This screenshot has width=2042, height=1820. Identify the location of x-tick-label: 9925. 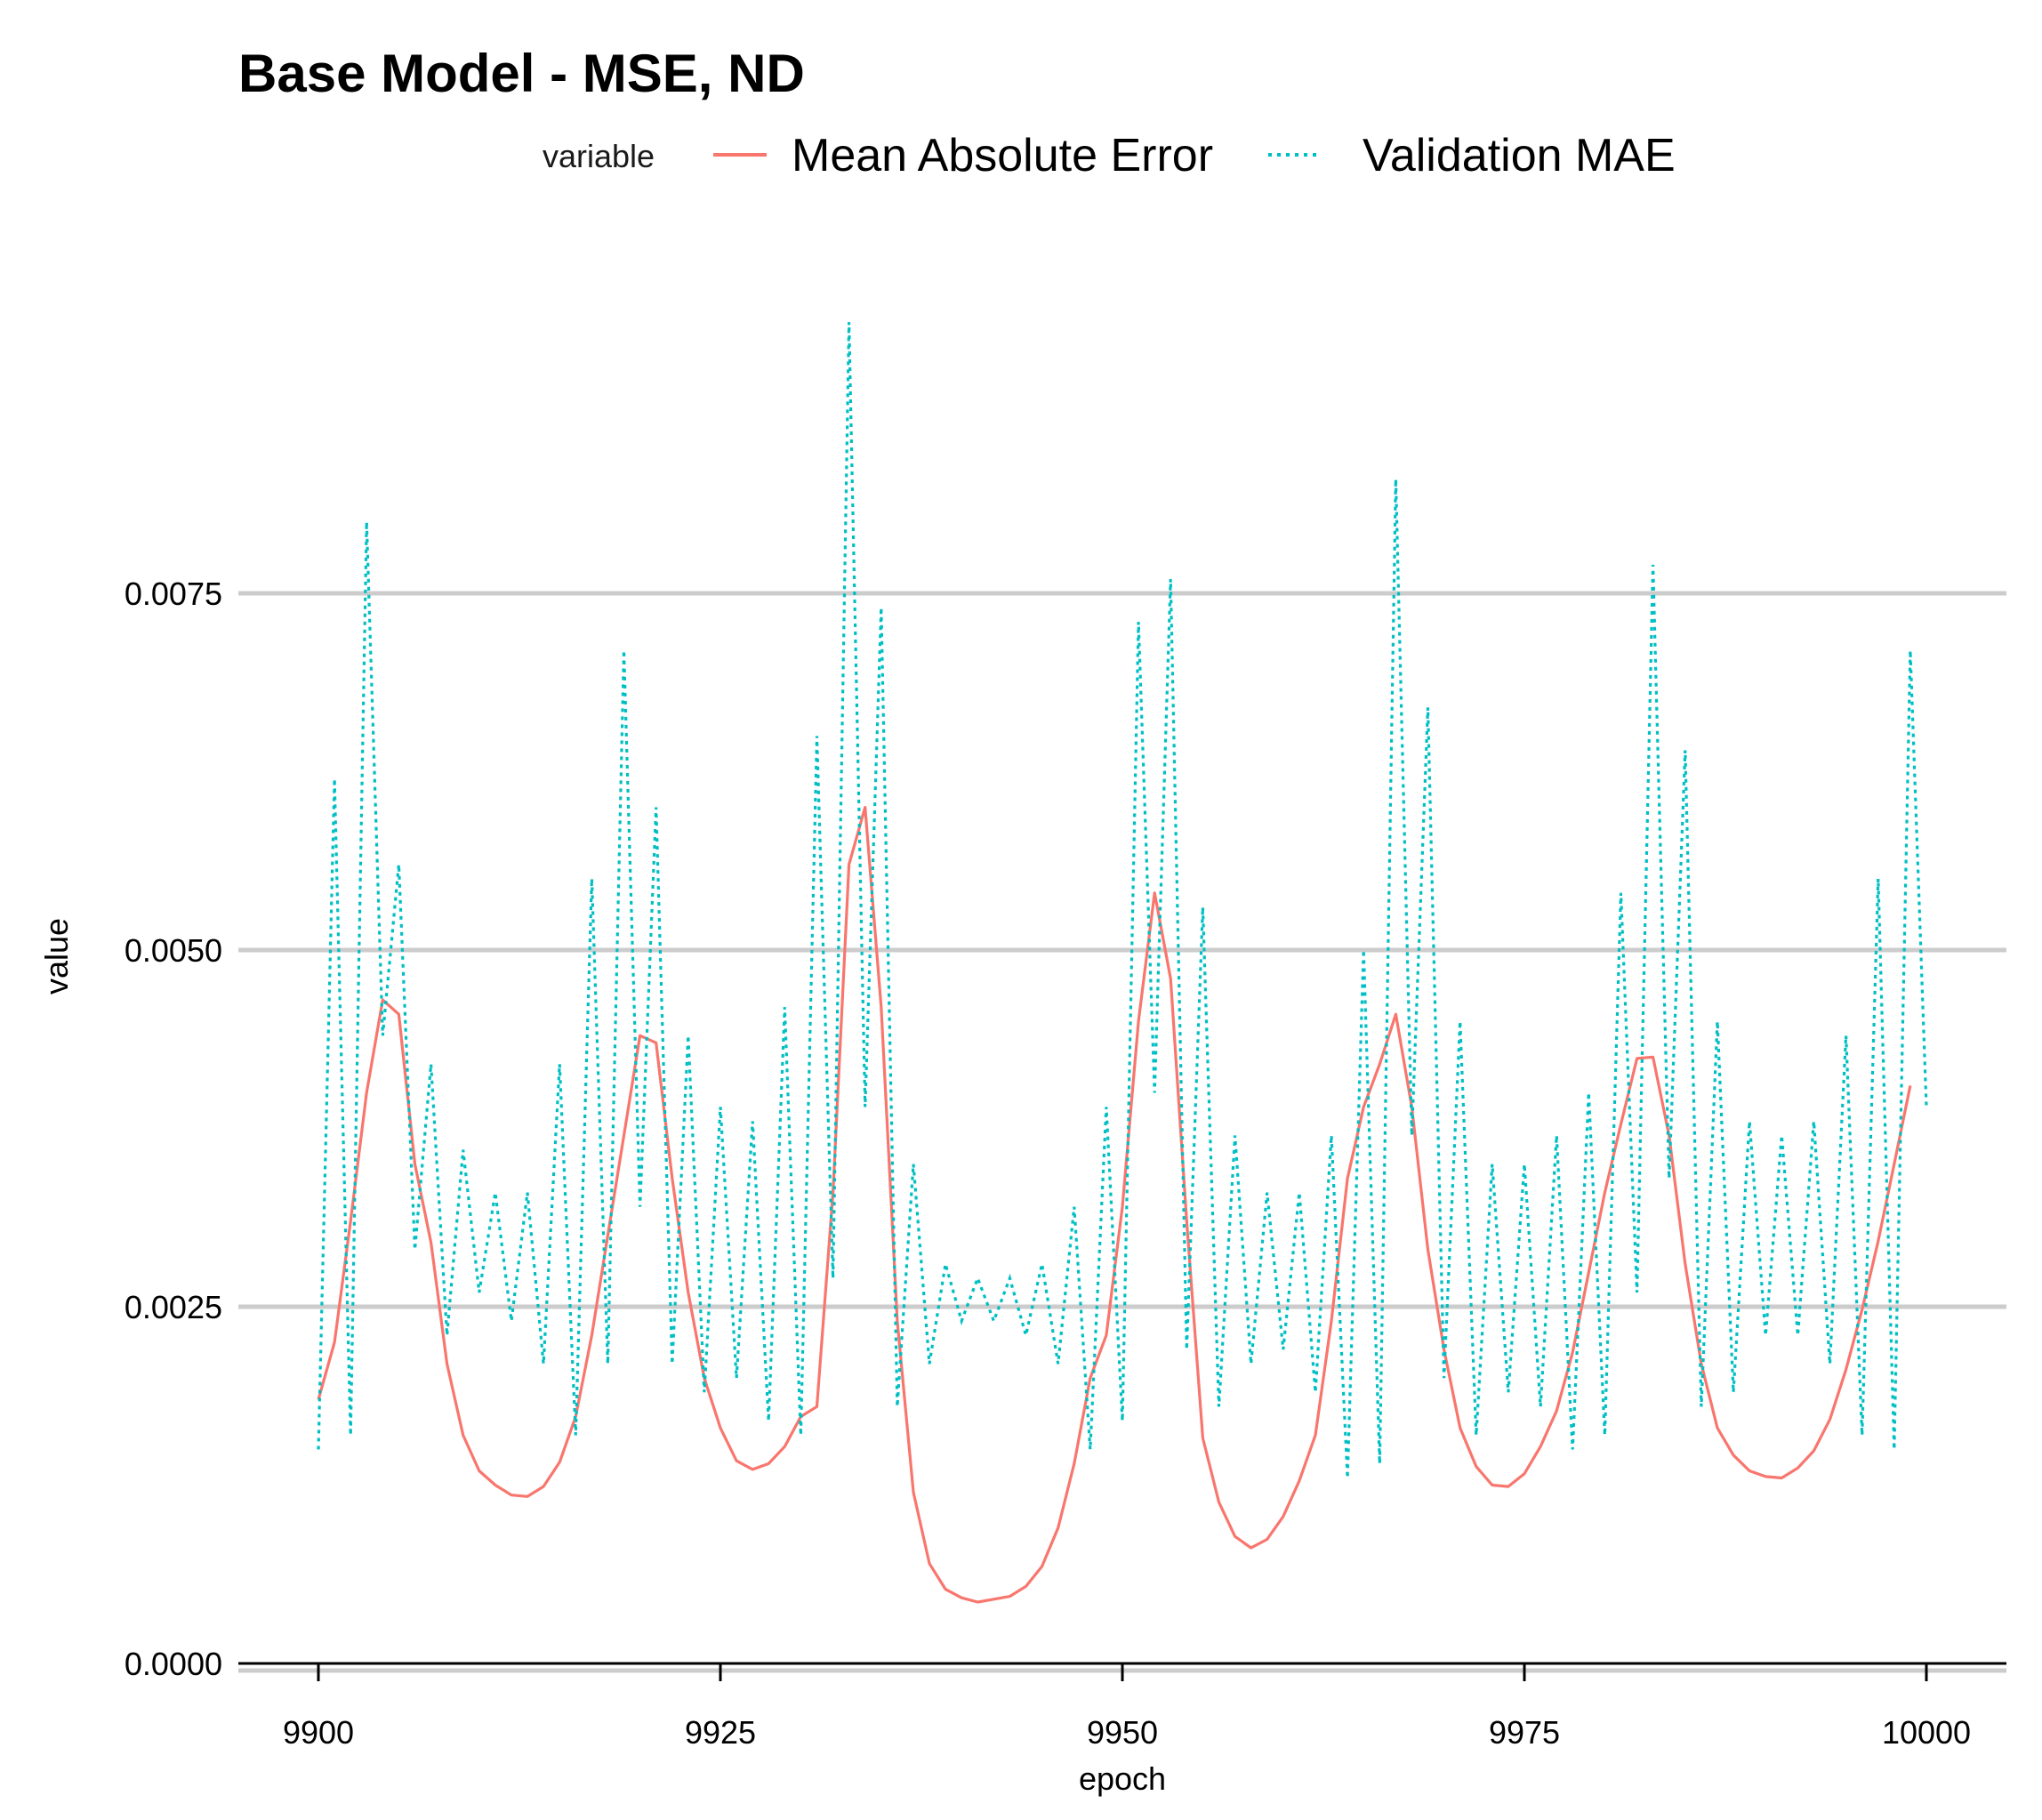
(720, 1732).